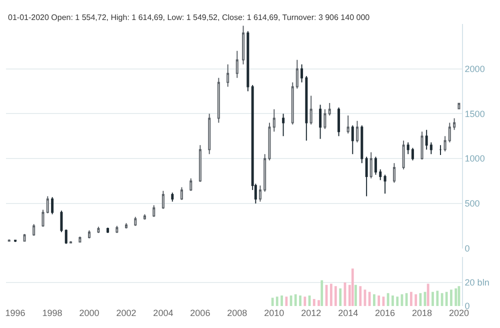 The image size is (500, 328). What do you see at coordinates (348, 313) in the screenshot?
I see `x-tick-label: 2014` at bounding box center [348, 313].